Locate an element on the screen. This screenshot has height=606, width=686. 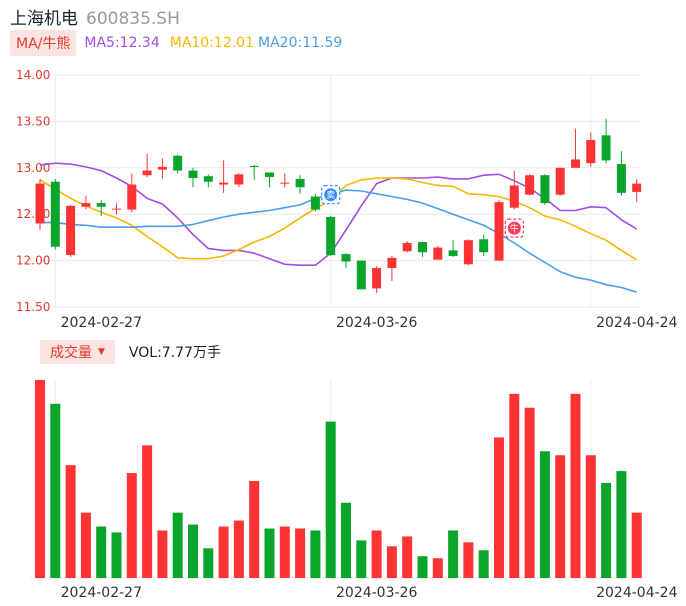
volume-date-label: 2024-04-24 is located at coordinates (636, 593).